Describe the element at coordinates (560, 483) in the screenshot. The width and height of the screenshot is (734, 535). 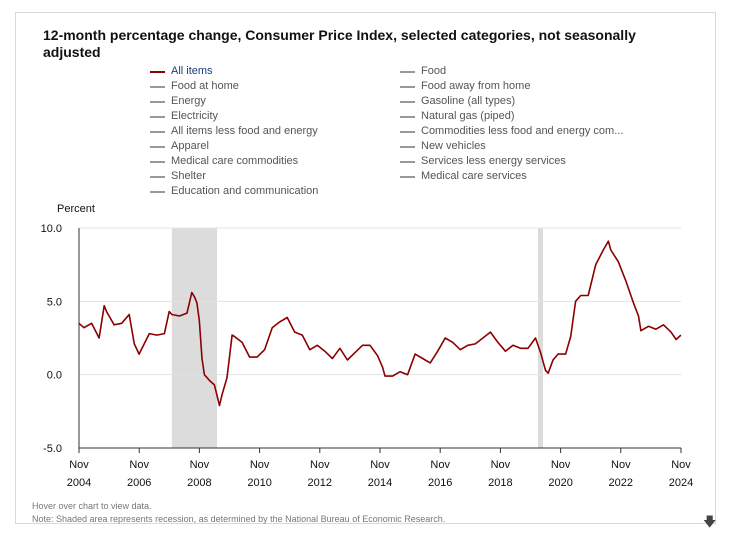
I see `x-tick-label-year: 2020` at that location.